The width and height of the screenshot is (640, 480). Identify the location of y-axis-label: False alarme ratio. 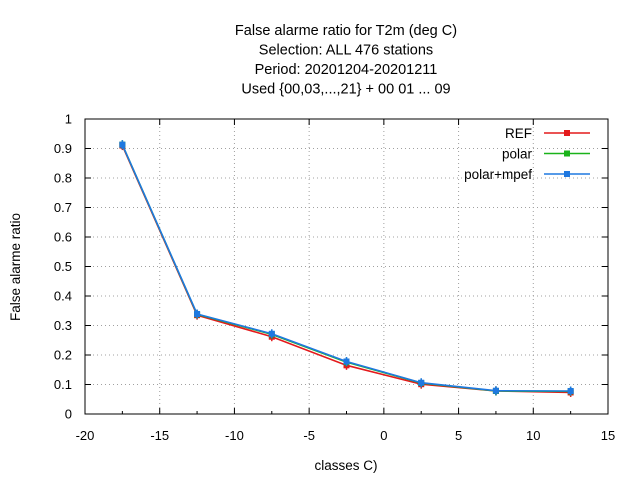
(15, 267).